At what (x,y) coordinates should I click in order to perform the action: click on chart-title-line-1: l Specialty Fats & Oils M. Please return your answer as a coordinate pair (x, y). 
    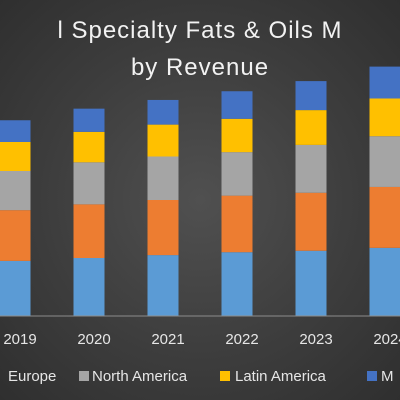
    Looking at the image, I should click on (199, 30).